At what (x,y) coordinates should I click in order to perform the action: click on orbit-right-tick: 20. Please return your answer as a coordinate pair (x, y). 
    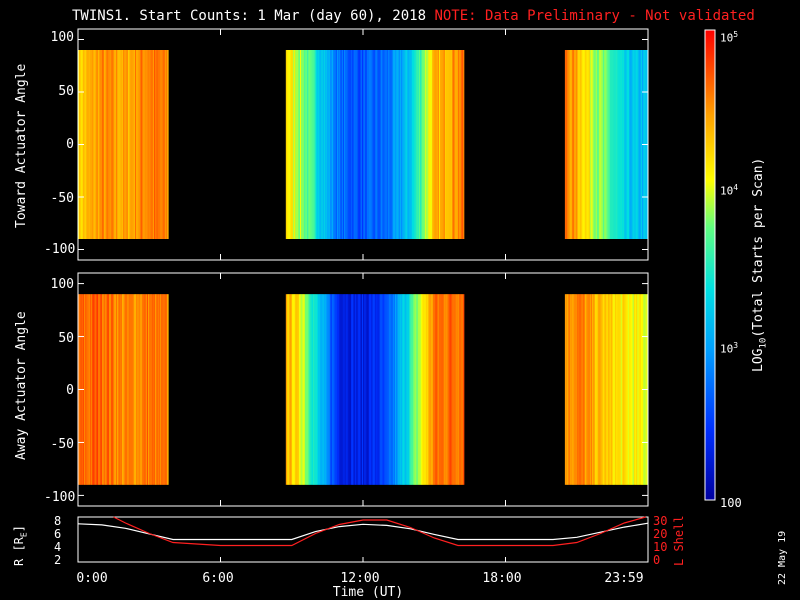
    Looking at the image, I should click on (660, 534).